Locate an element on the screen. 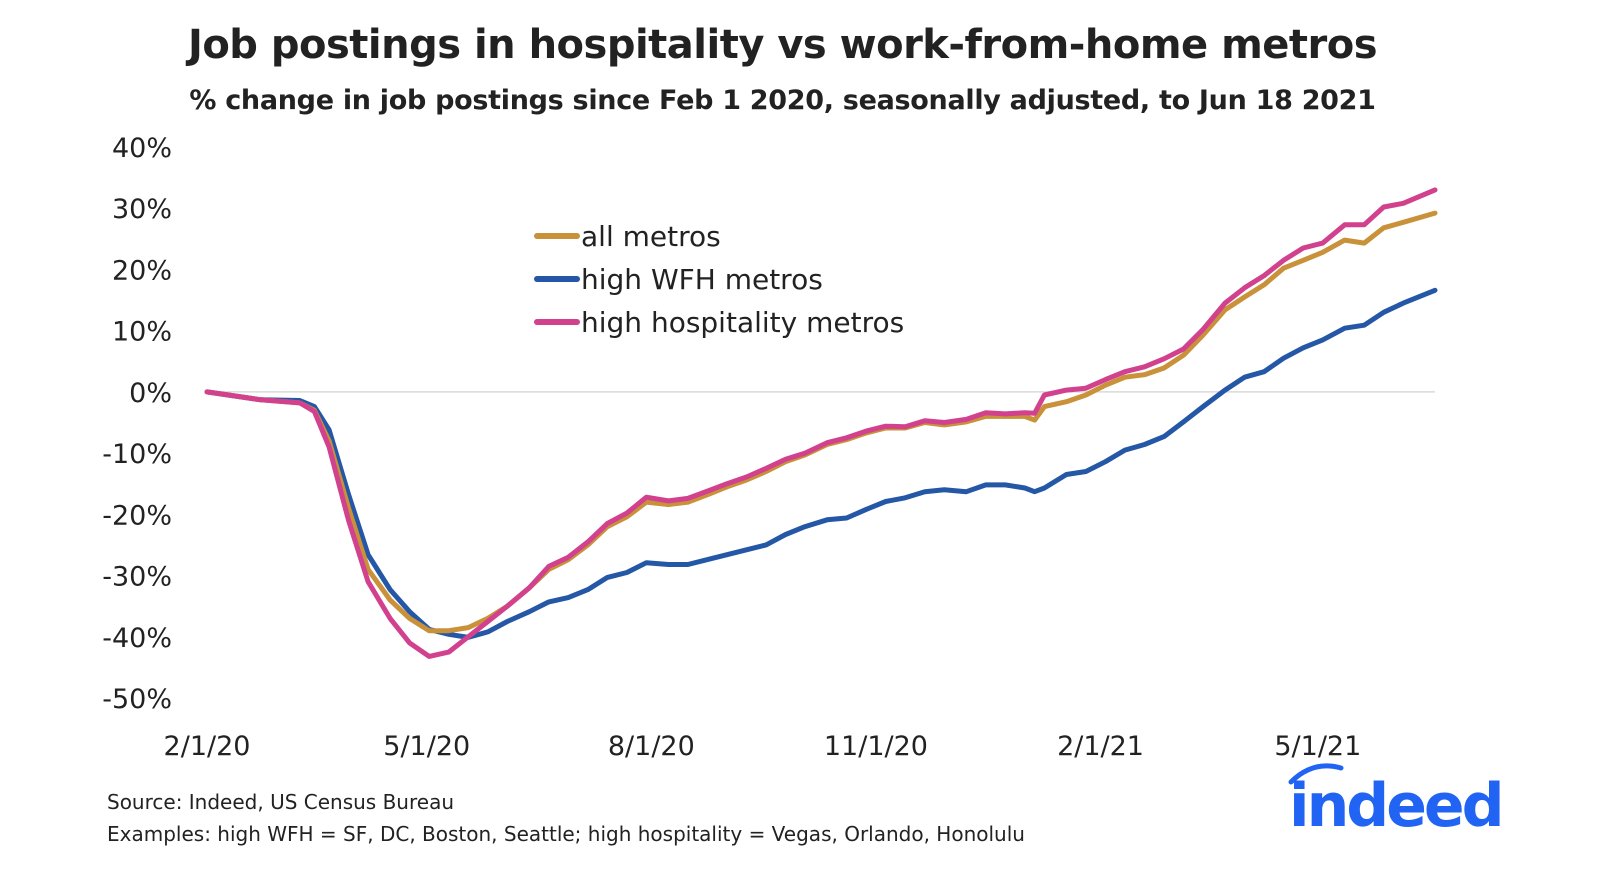 This screenshot has height=876, width=1600. x-tick-label: 2/1/20 is located at coordinates (207, 746).